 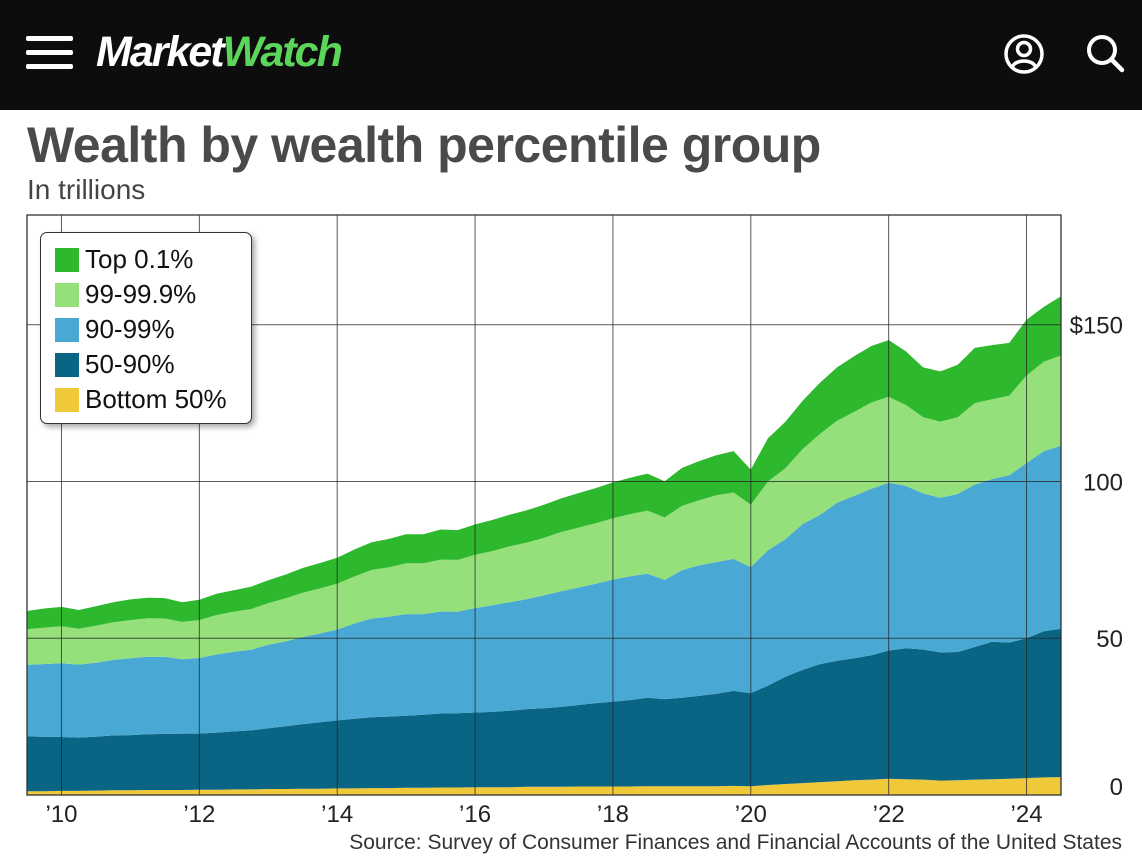 I want to click on legend-label: Bottom 50%, so click(x=156, y=399).